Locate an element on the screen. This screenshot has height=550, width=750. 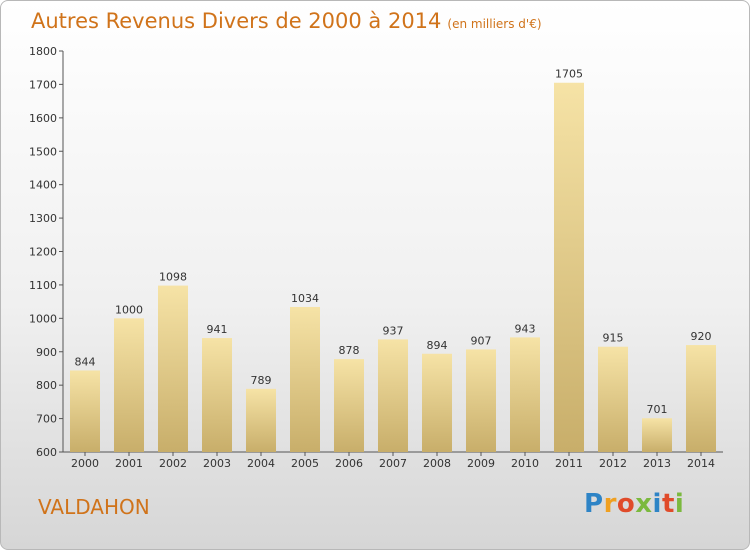
bar-2012 is located at coordinates (613, 399).